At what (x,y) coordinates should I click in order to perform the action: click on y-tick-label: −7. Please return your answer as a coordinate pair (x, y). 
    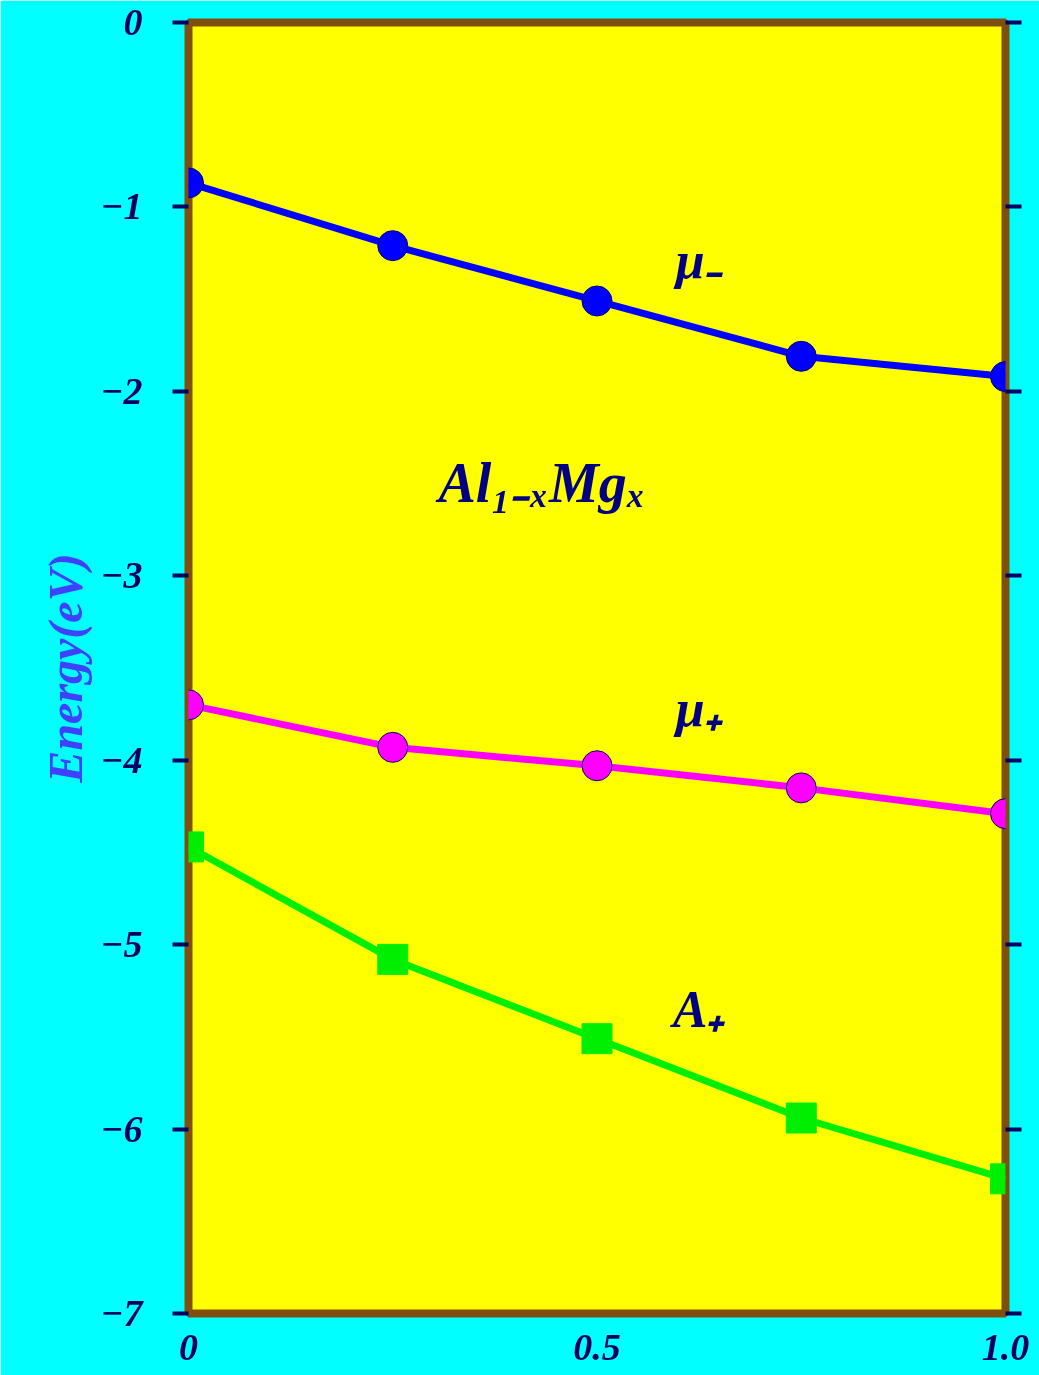
    Looking at the image, I should click on (122, 1313).